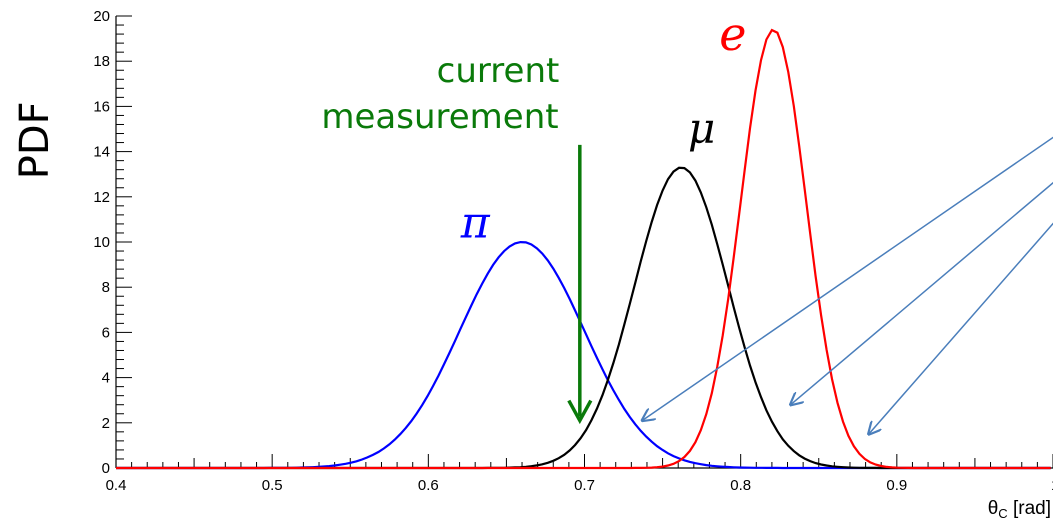 Image resolution: width=1053 pixels, height=522 pixels. Describe the element at coordinates (35, 140) in the screenshot. I see `y-axis-label: PDF` at that location.